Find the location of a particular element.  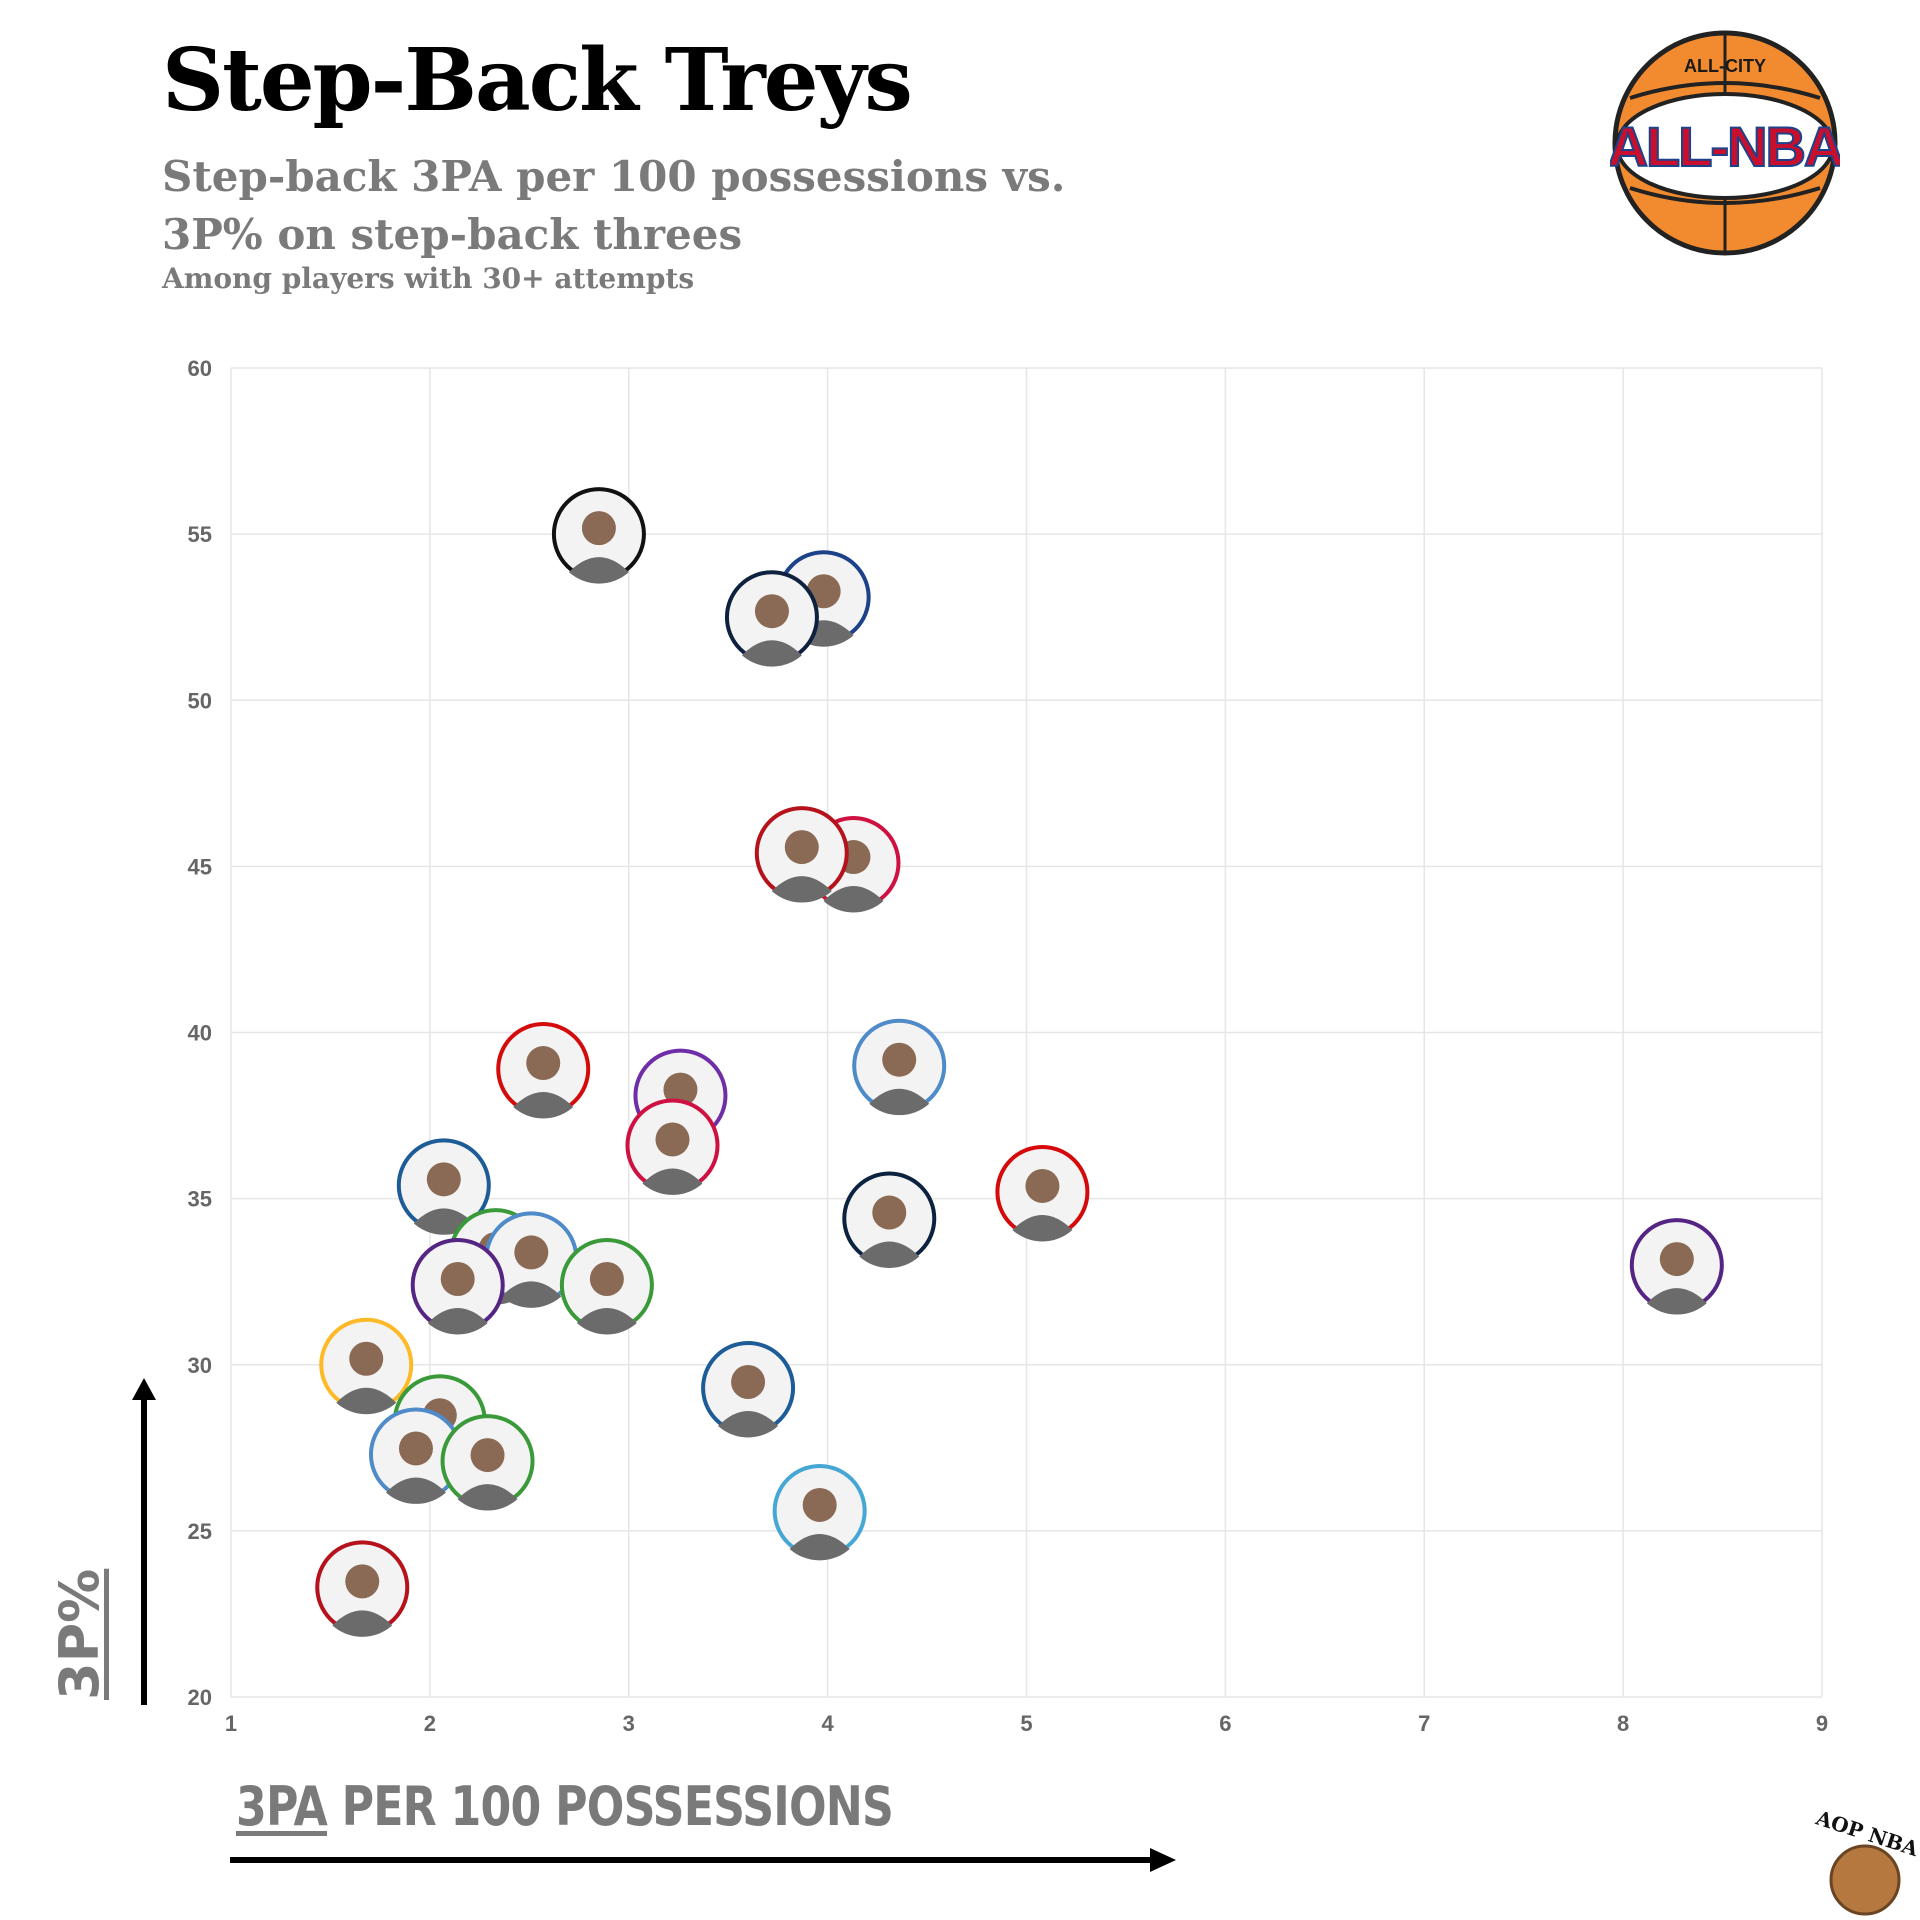

x-tick-label: 5 is located at coordinates (1026, 1723).